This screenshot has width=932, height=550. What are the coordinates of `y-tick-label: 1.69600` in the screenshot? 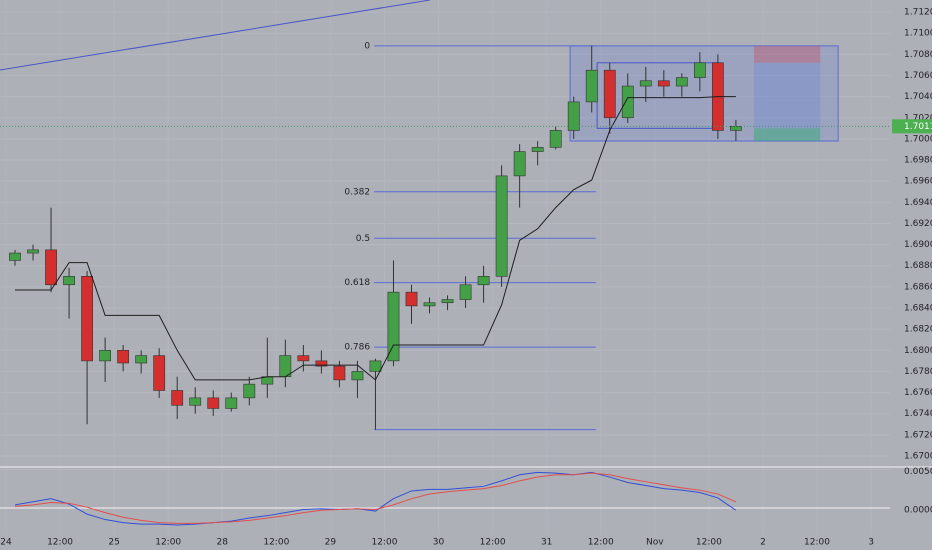 It's located at (918, 182).